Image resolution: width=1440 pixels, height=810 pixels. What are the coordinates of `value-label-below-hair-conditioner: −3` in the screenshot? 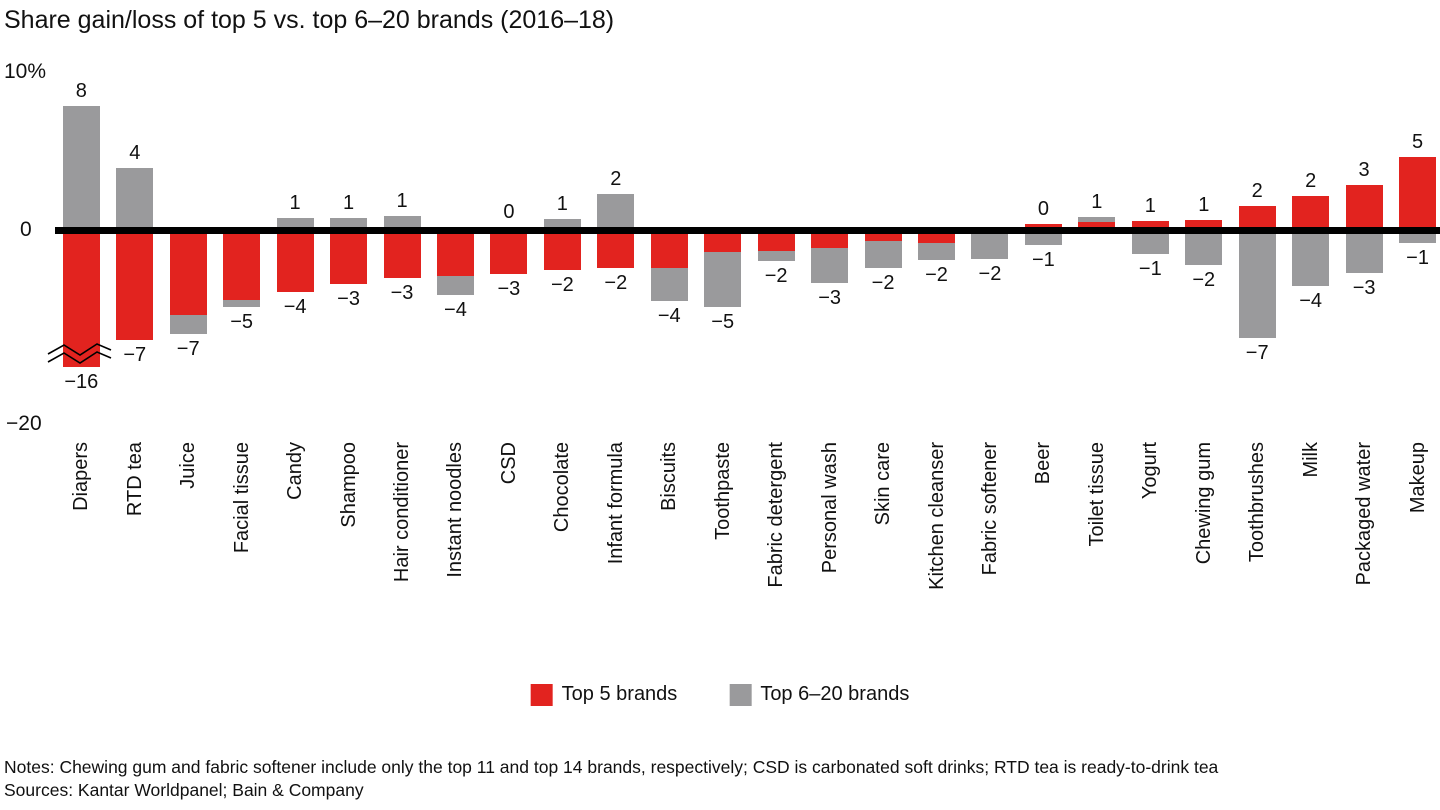 It's located at (402, 292).